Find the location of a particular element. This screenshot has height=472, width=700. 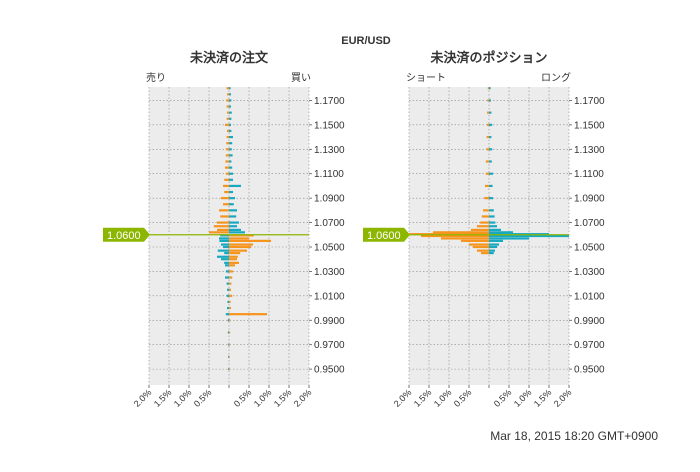

panel-title: 未決済の注文 is located at coordinates (229, 57).